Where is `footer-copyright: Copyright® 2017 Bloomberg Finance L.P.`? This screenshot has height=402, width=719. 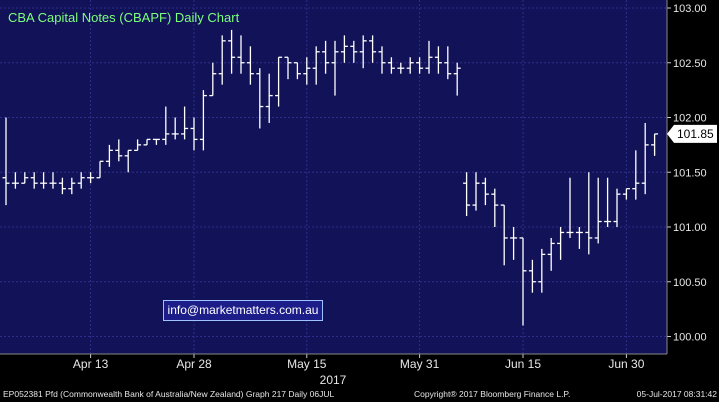
footer-copyright: Copyright® 2017 Bloomberg Finance L.P. is located at coordinates (492, 394).